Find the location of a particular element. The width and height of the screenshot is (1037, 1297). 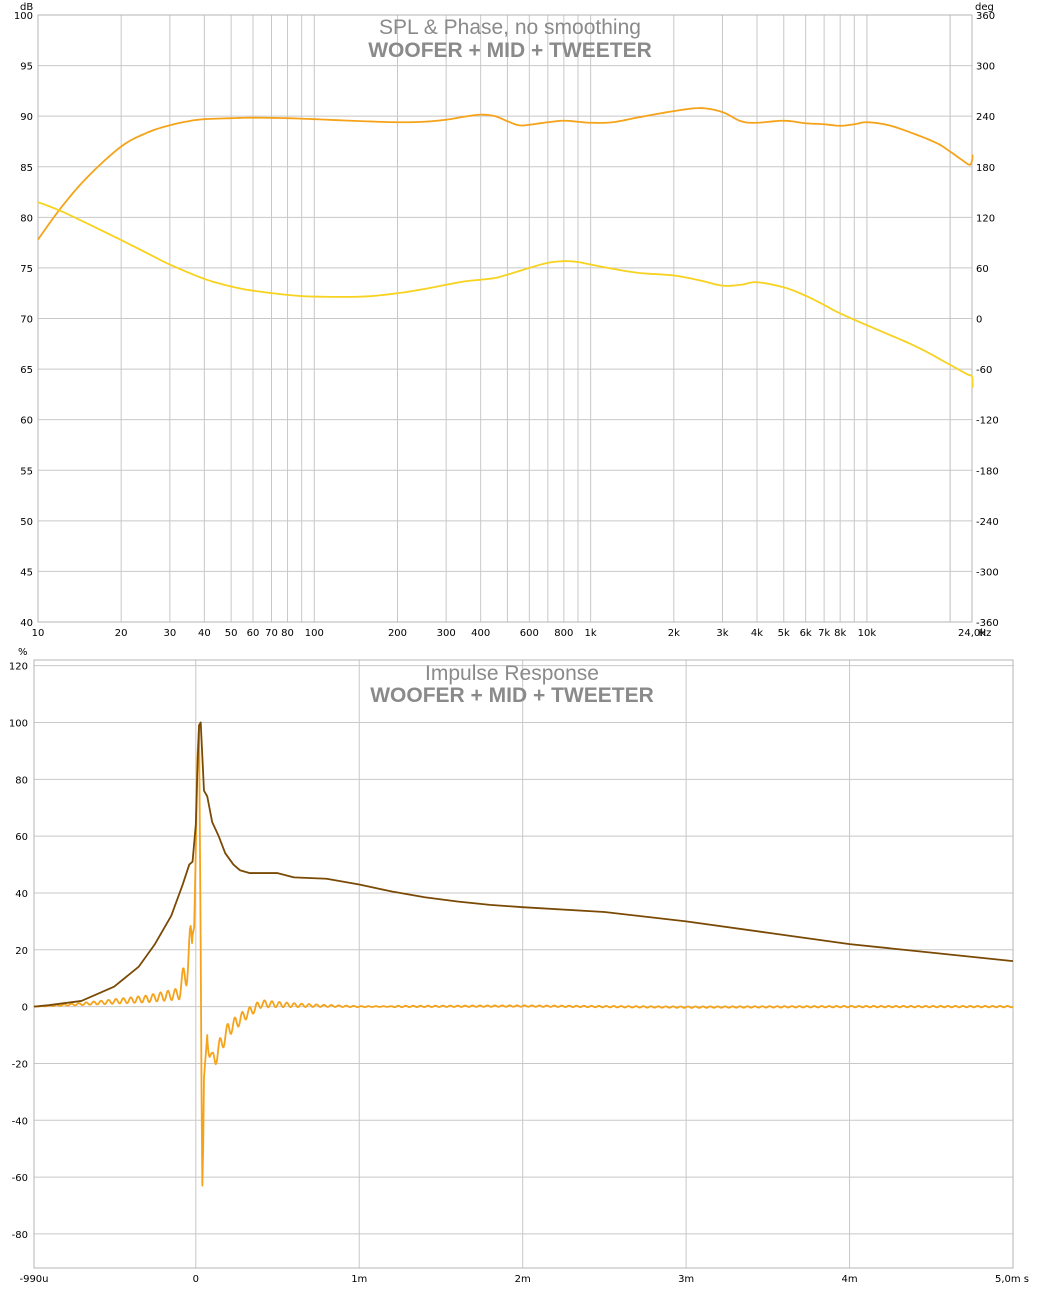

y-tick-label: 0 is located at coordinates (25, 1008).